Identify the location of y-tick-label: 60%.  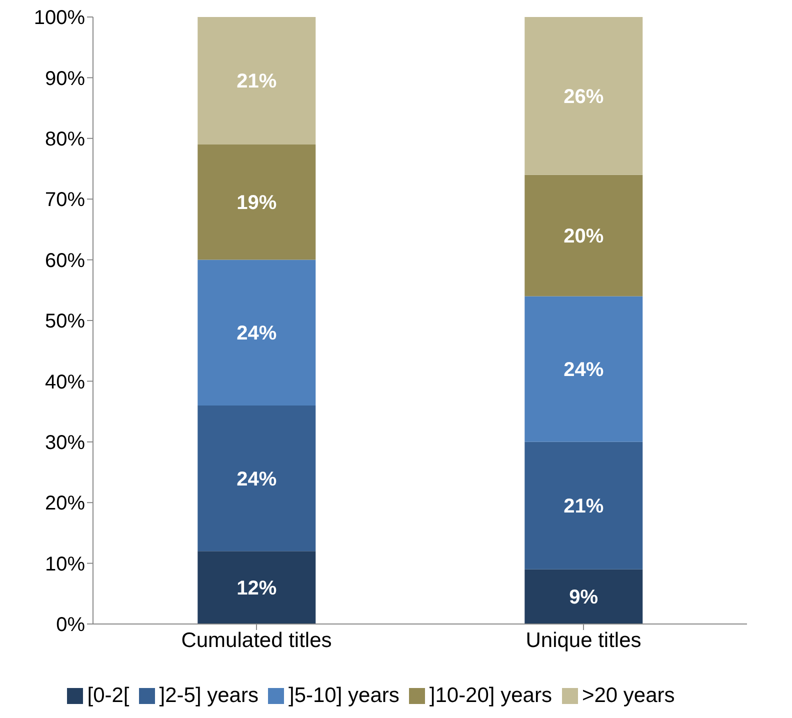
(65, 261).